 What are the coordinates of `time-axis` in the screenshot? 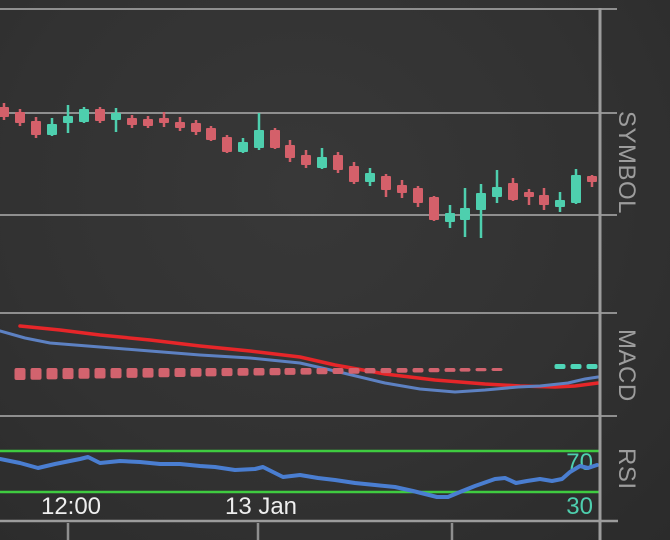 It's located at (300, 531).